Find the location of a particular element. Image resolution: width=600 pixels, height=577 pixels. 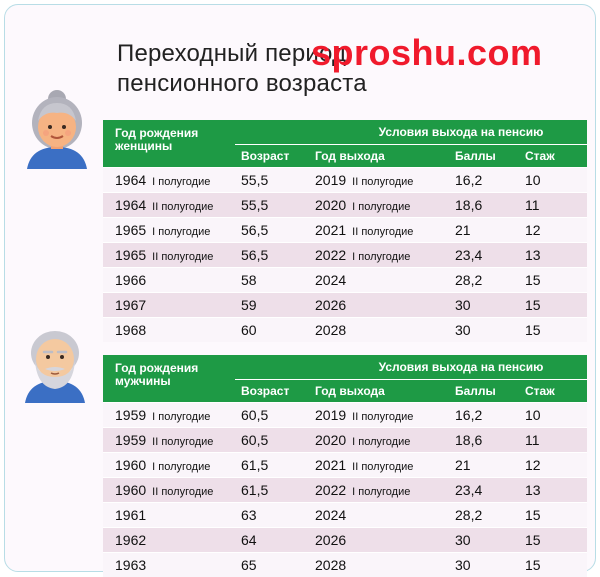

birth-year-header: Год рождения мужчины is located at coordinates (169, 379).